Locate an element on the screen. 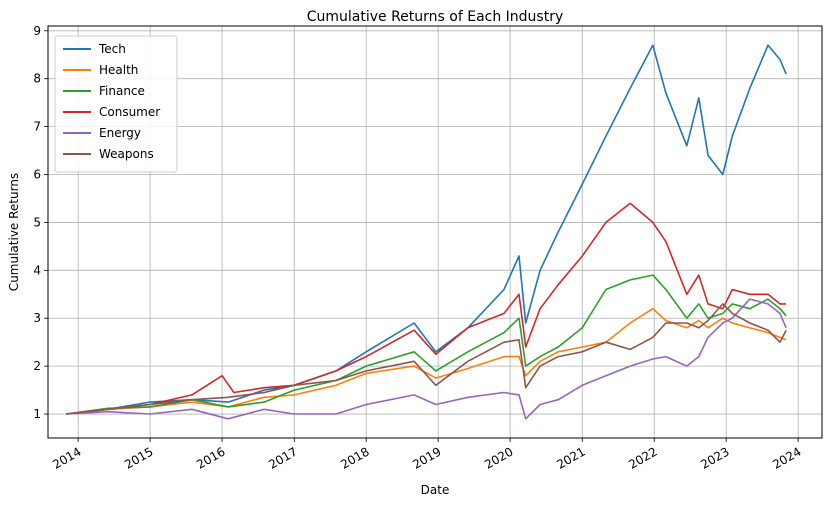  legend-label: Energy is located at coordinates (120, 133).